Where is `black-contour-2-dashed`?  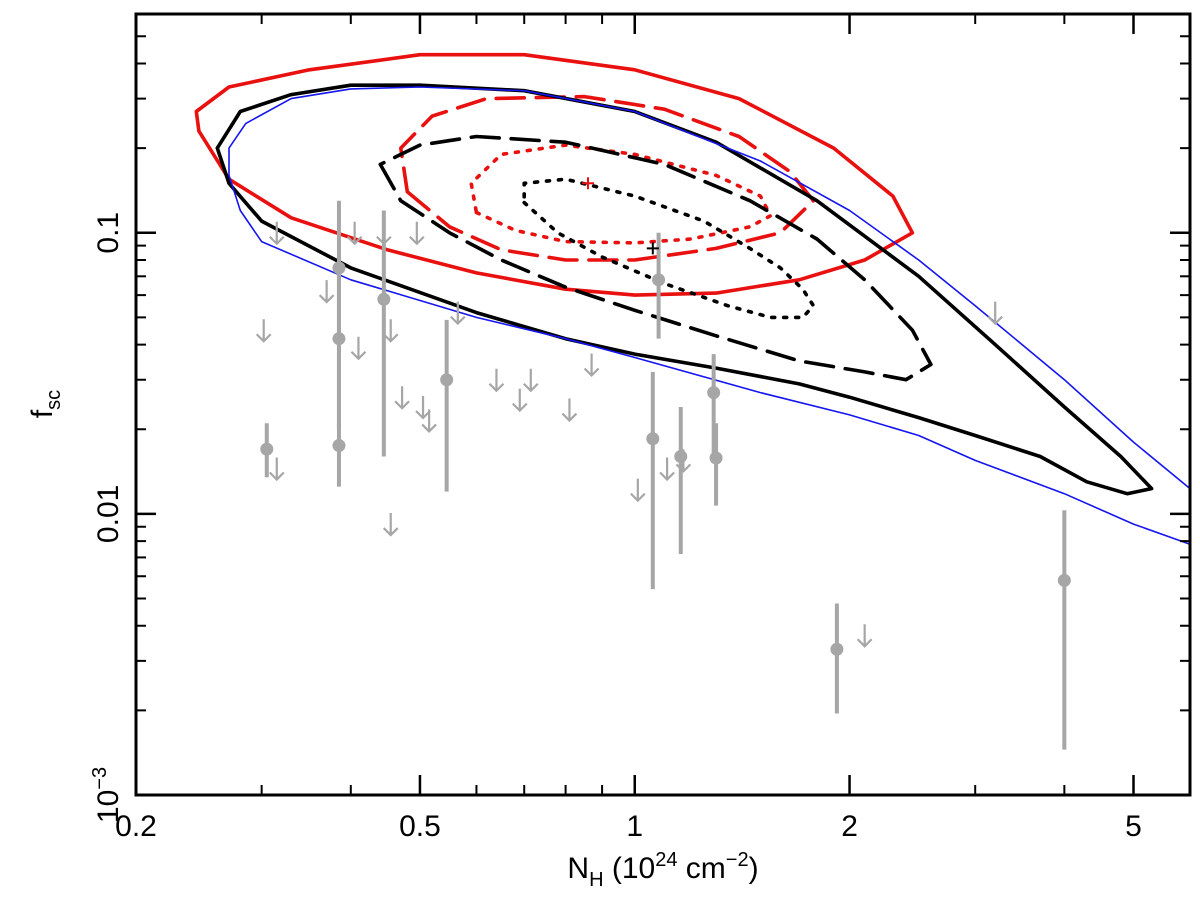
black-contour-2-dashed is located at coordinates (655, 258).